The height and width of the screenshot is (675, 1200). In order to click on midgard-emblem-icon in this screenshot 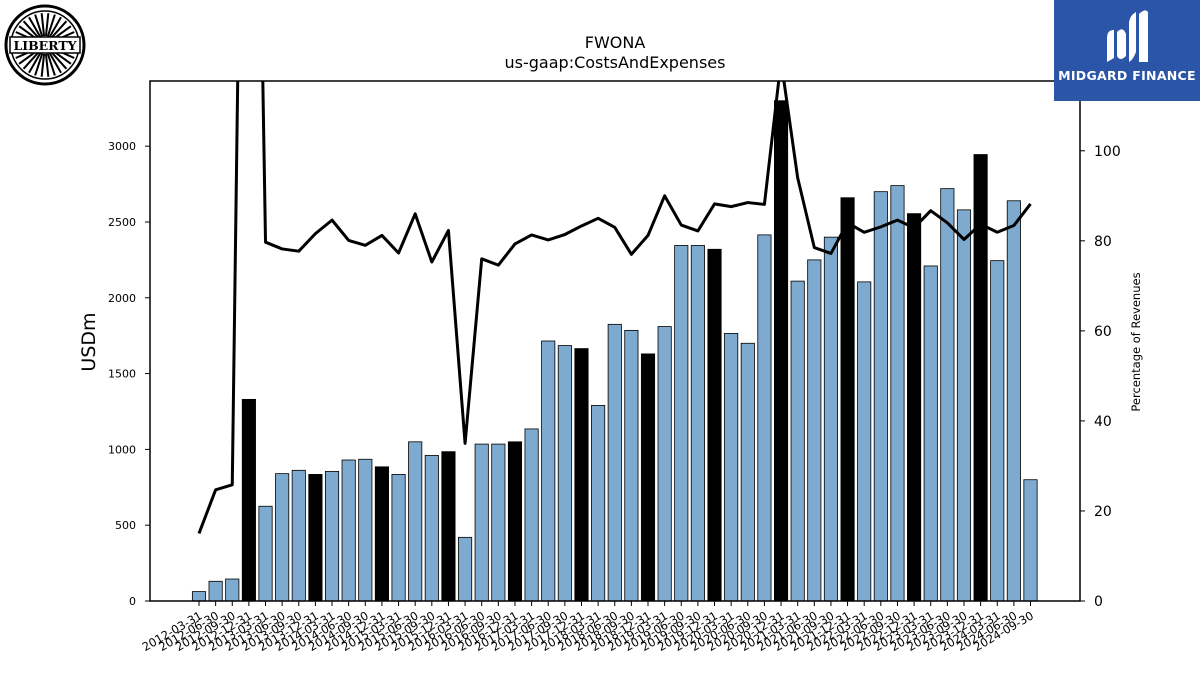, I will do `click(1127, 36)`.